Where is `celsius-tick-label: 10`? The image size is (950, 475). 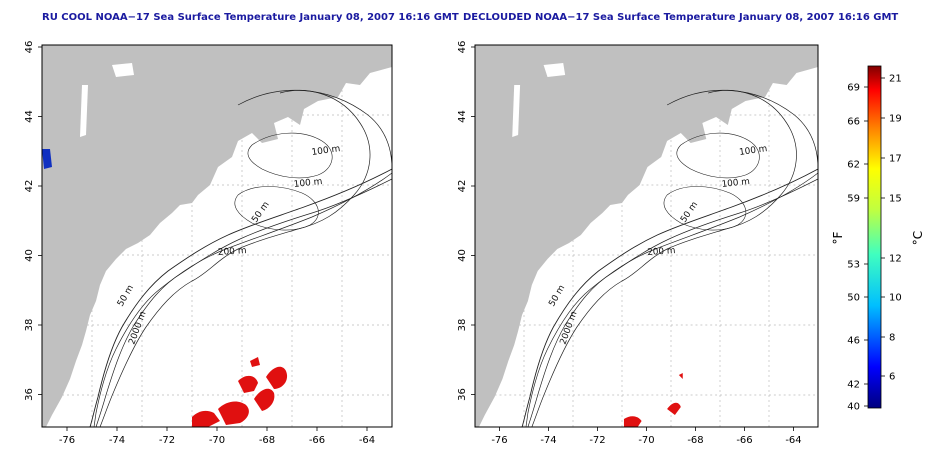
celsius-tick-label: 10 is located at coordinates (895, 298).